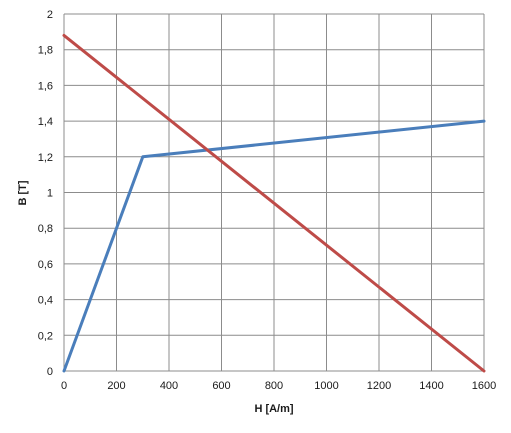  I want to click on x-tick-label: 1600, so click(484, 386).